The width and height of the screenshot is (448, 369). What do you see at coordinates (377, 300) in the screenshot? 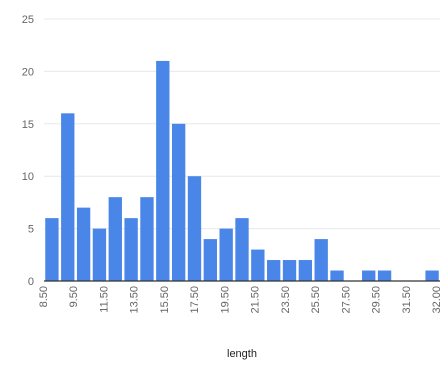
I see `x-tick-label: 29.50` at bounding box center [377, 300].